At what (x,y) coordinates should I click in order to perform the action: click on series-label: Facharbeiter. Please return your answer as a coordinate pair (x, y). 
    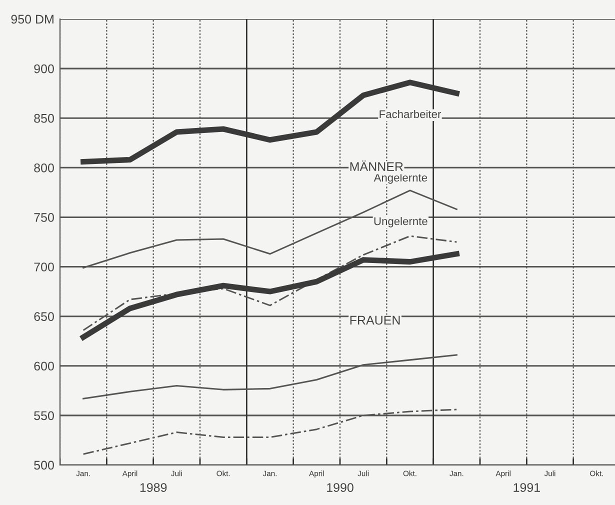
    Looking at the image, I should click on (411, 114).